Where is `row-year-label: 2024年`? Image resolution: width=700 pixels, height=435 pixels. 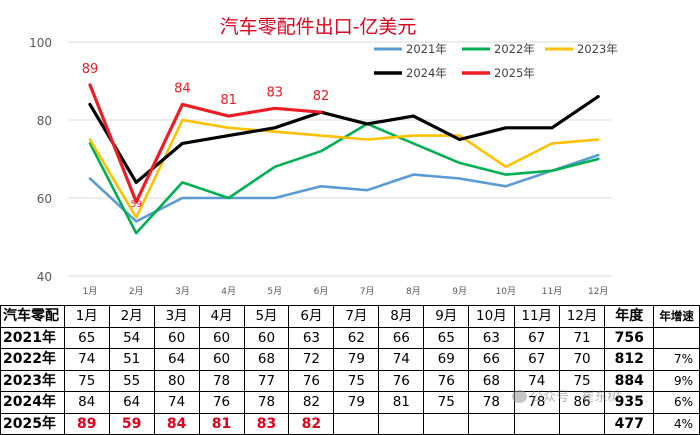
row-year-label: 2024年 is located at coordinates (32, 402).